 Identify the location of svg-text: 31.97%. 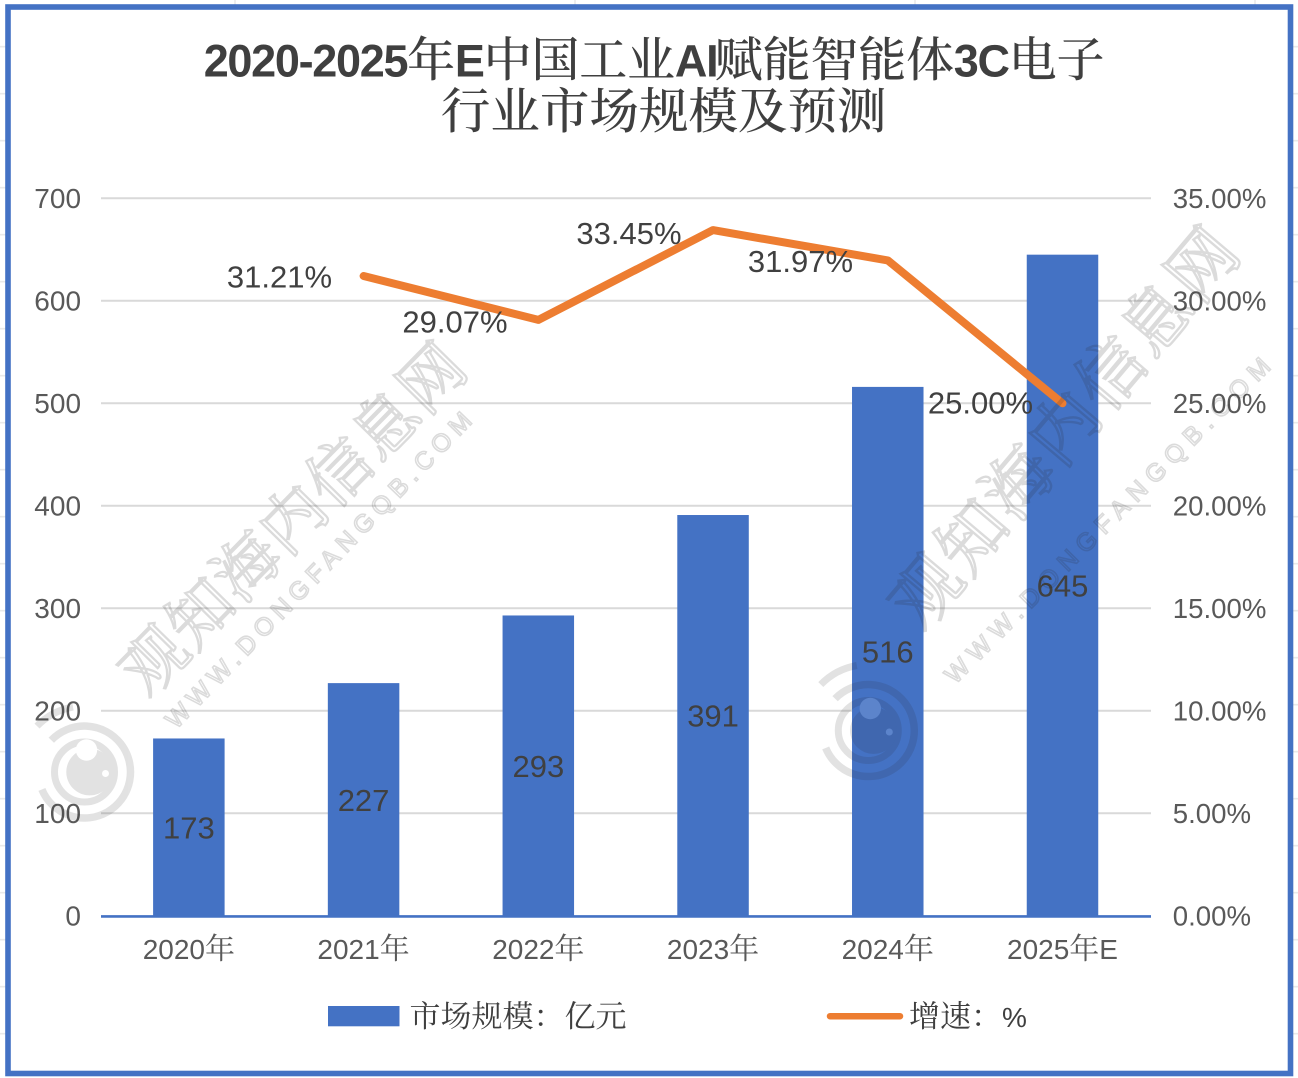
(800, 261).